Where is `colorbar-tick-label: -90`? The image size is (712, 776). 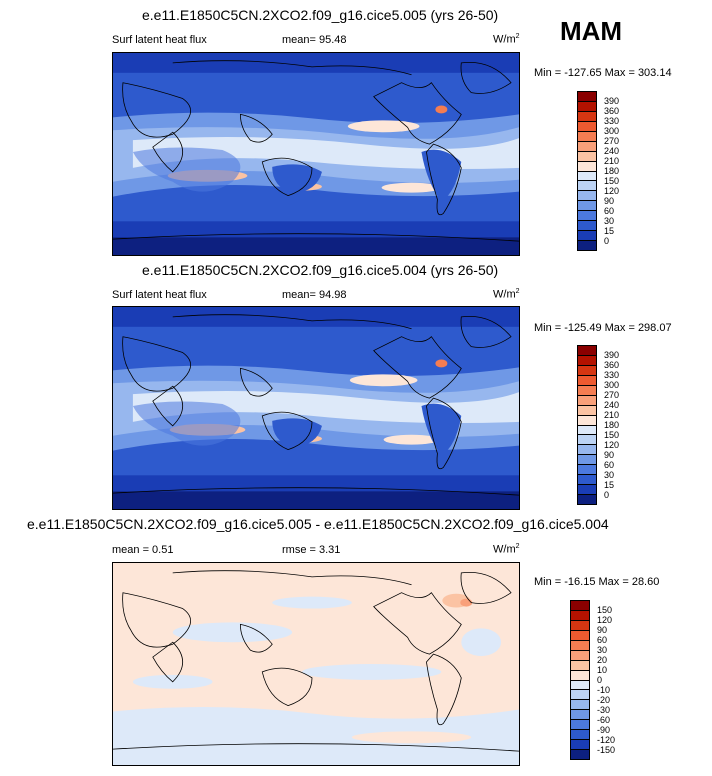
colorbar-tick-label: -90 is located at coordinates (604, 730).